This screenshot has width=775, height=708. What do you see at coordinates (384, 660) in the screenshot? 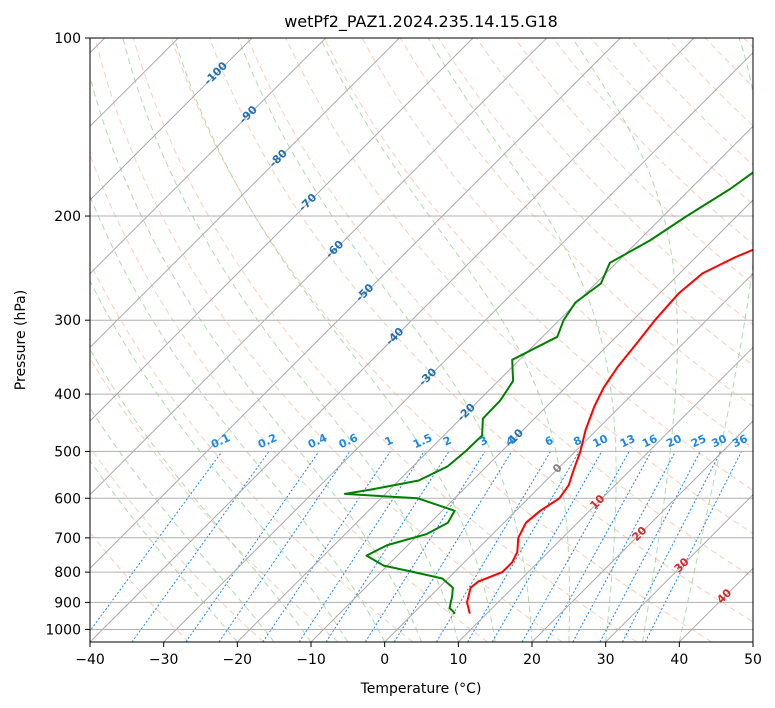
I see `x-tick-label: 0` at bounding box center [384, 660].